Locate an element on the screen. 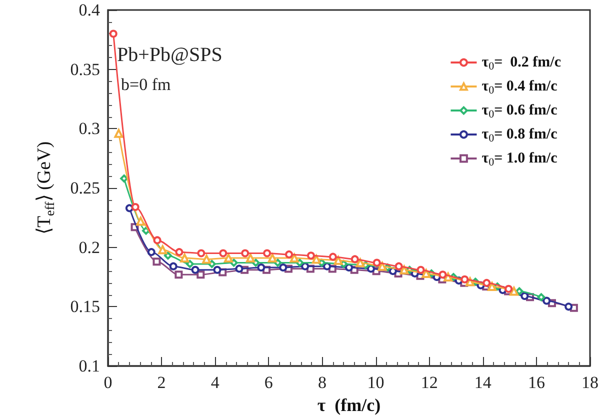 The width and height of the screenshot is (606, 419). x-tick-label: 14 is located at coordinates (483, 382).